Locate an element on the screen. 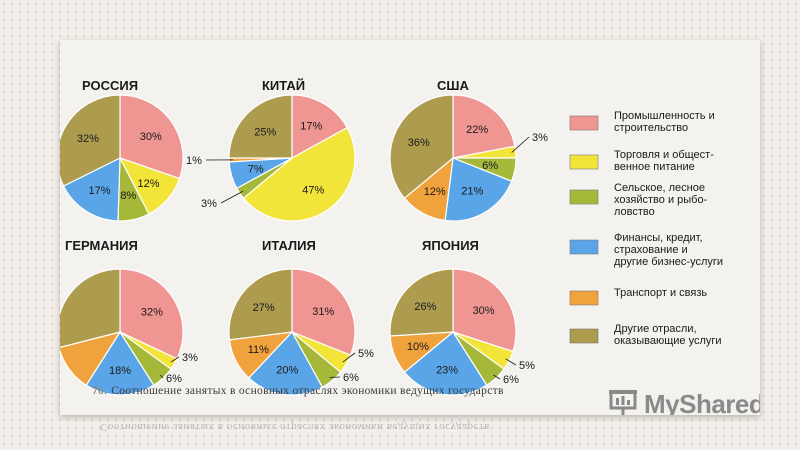  pie-chart-6: ЯПОНИЯ 30% 5%6% 23% 10% 26% is located at coordinates (462, 317).